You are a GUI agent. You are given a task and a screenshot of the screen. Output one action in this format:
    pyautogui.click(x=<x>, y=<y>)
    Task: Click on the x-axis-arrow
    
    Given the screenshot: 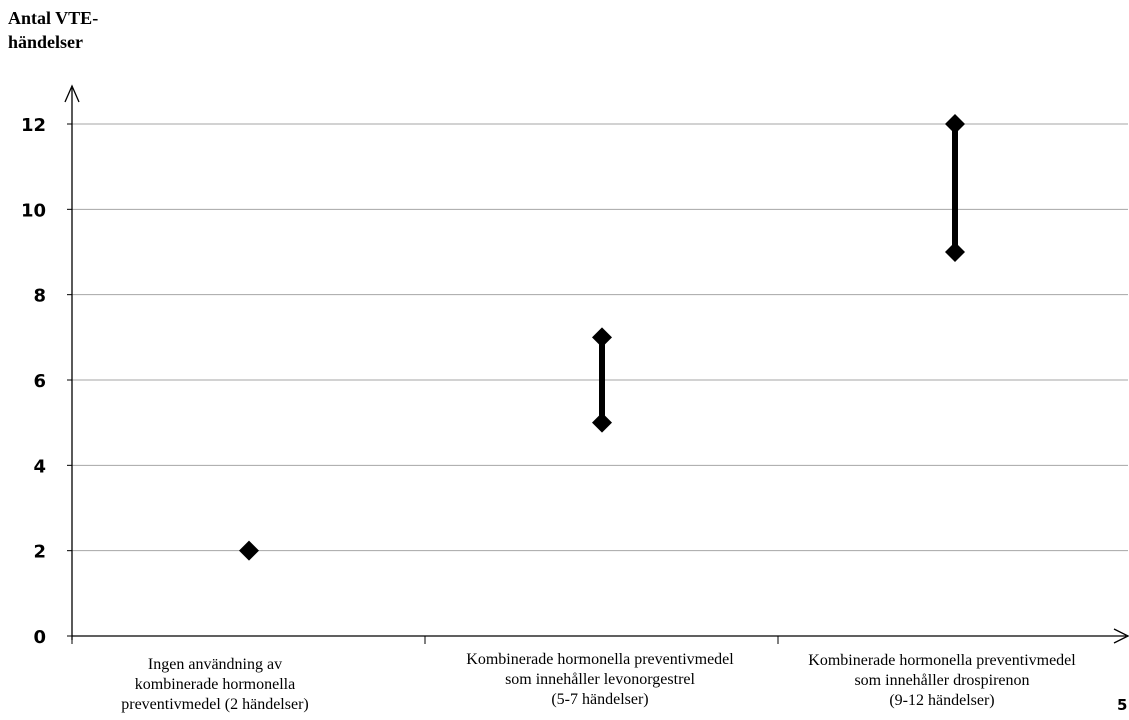 What is the action you would take?
    pyautogui.click(x=1121, y=636)
    